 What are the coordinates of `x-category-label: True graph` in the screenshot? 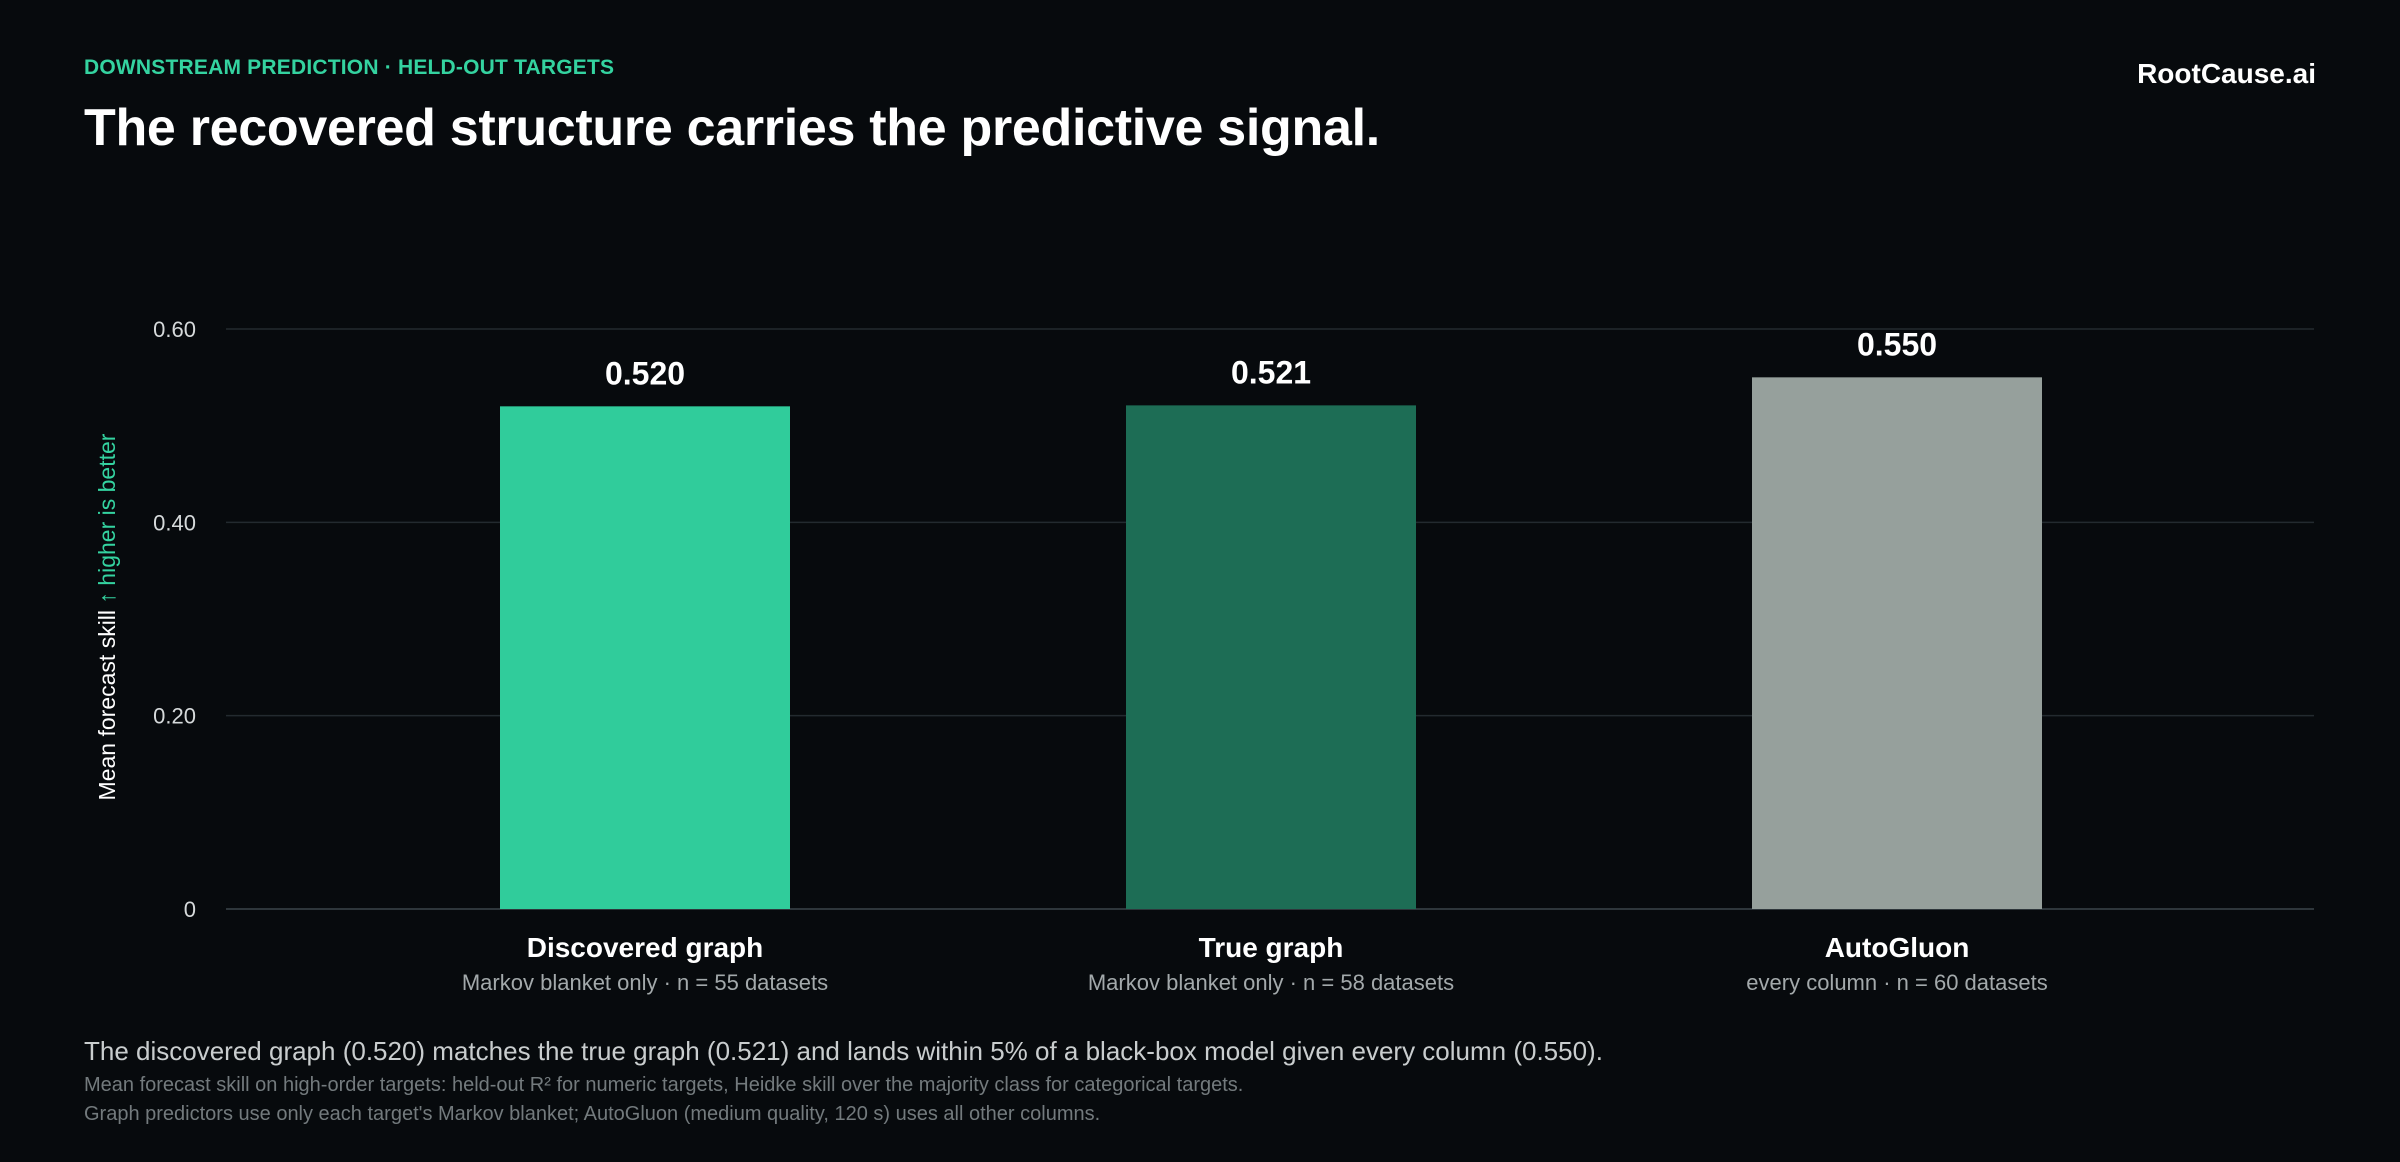 It's located at (1271, 947).